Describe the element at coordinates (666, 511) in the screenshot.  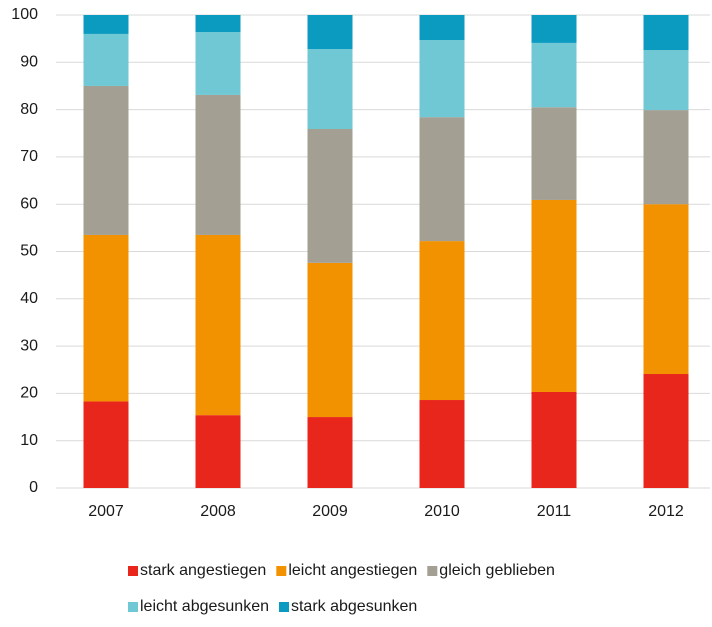
I see `x-tick-label: 2012` at that location.